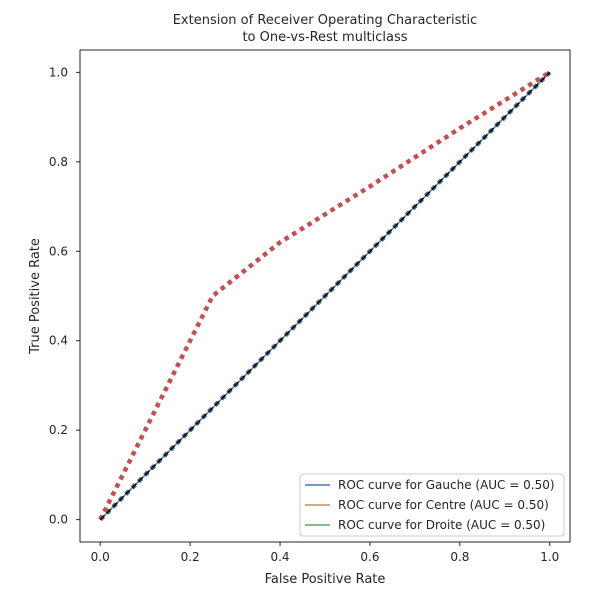 The width and height of the screenshot is (600, 600). What do you see at coordinates (279, 557) in the screenshot?
I see `x-tick-label: 0.4` at bounding box center [279, 557].